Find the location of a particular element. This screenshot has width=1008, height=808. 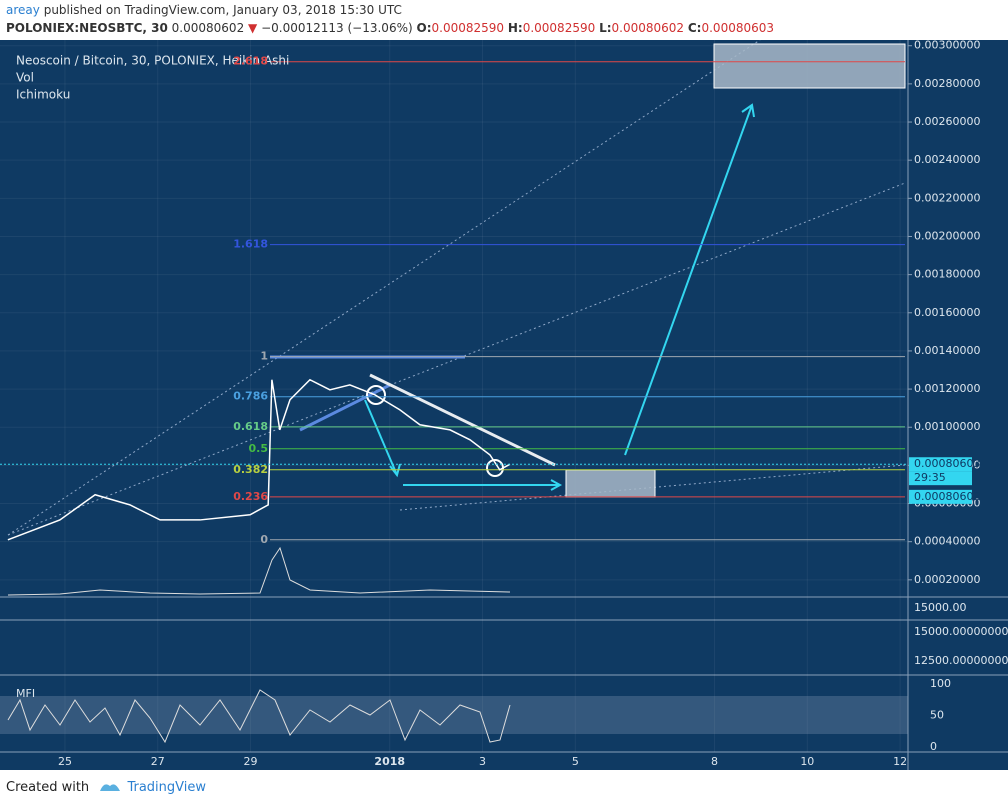

legend-ichimoku: Ichimoku is located at coordinates (43, 95).